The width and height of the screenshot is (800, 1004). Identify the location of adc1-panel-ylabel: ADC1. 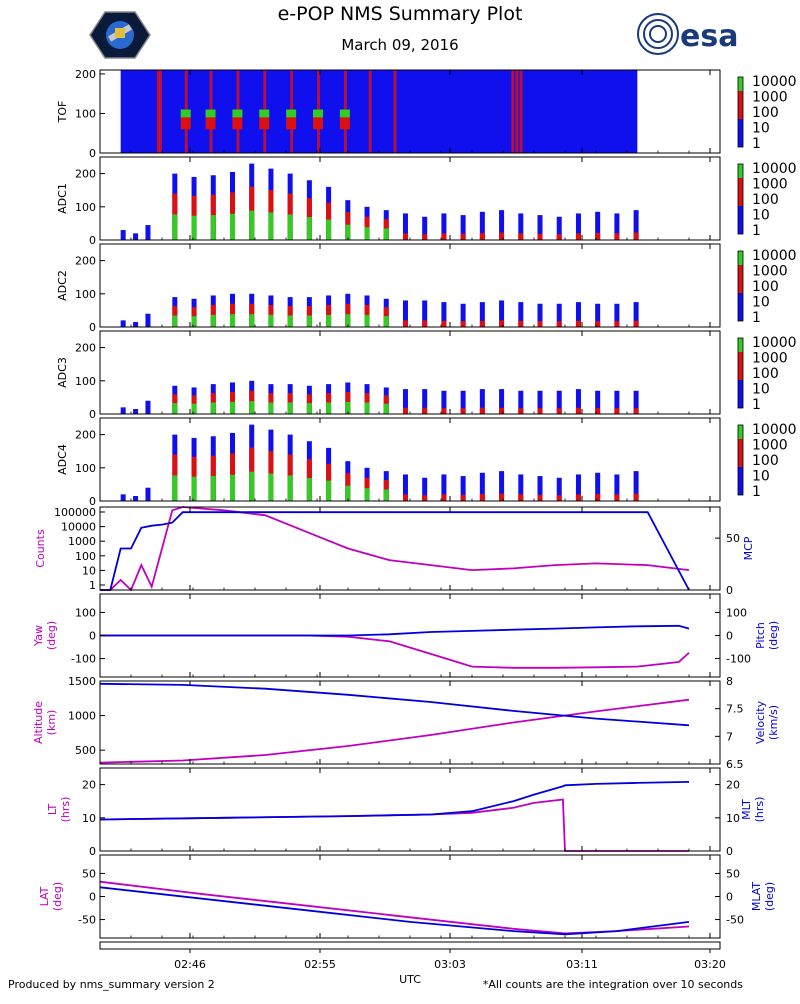
(62, 198).